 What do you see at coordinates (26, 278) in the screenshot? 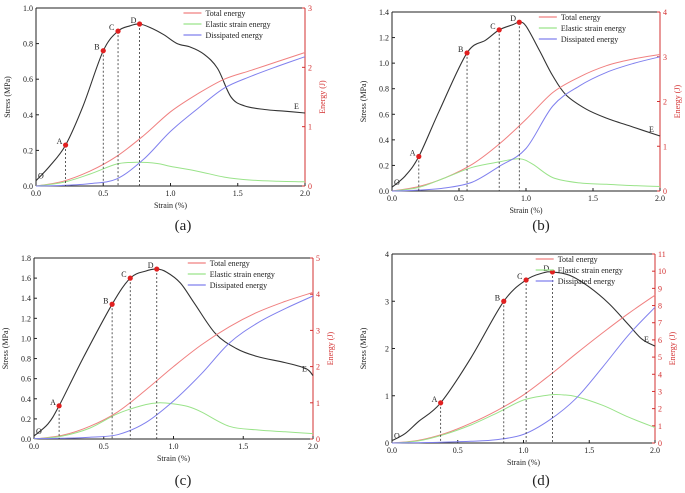
I see `y-tick-label: 1.6` at bounding box center [26, 278].